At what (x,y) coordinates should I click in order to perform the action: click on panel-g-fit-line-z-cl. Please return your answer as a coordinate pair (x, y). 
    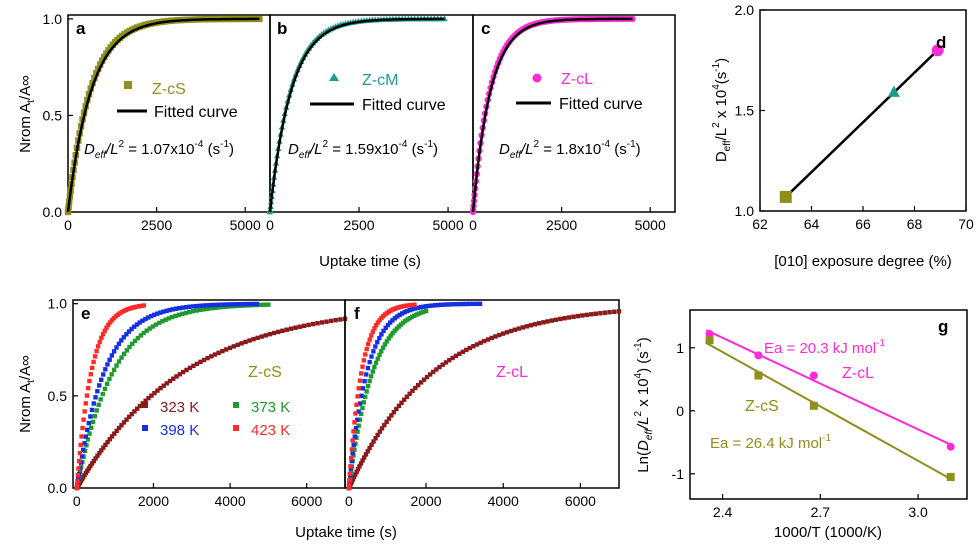
    Looking at the image, I should click on (830, 388).